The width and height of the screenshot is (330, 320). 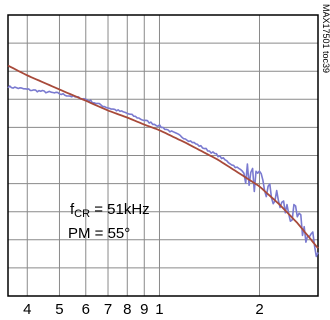 What do you see at coordinates (86, 309) in the screenshot?
I see `x-tick-label: 6` at bounding box center [86, 309].